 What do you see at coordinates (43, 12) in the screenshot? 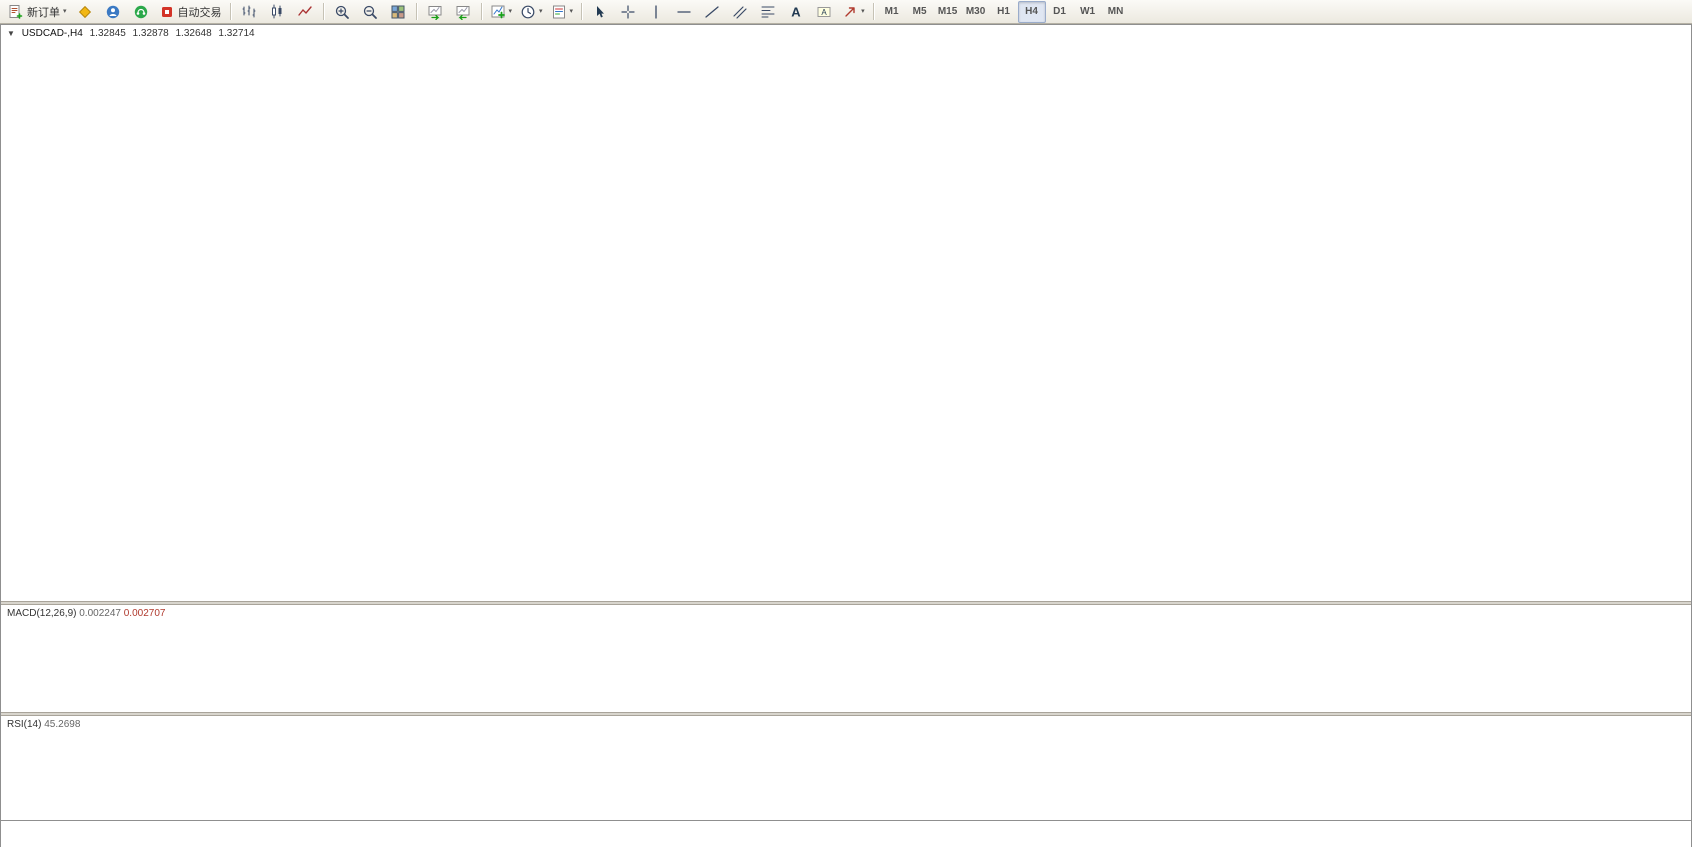
I see `new-order-button-label: 新订单` at bounding box center [43, 12].